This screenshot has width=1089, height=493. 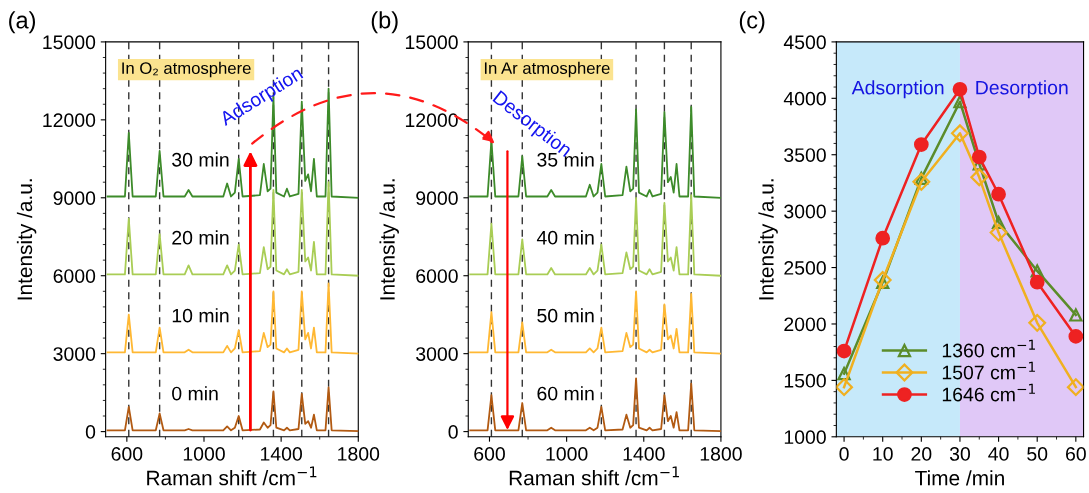 What do you see at coordinates (384, 22) in the screenshot?
I see `text: (b)` at bounding box center [384, 22].